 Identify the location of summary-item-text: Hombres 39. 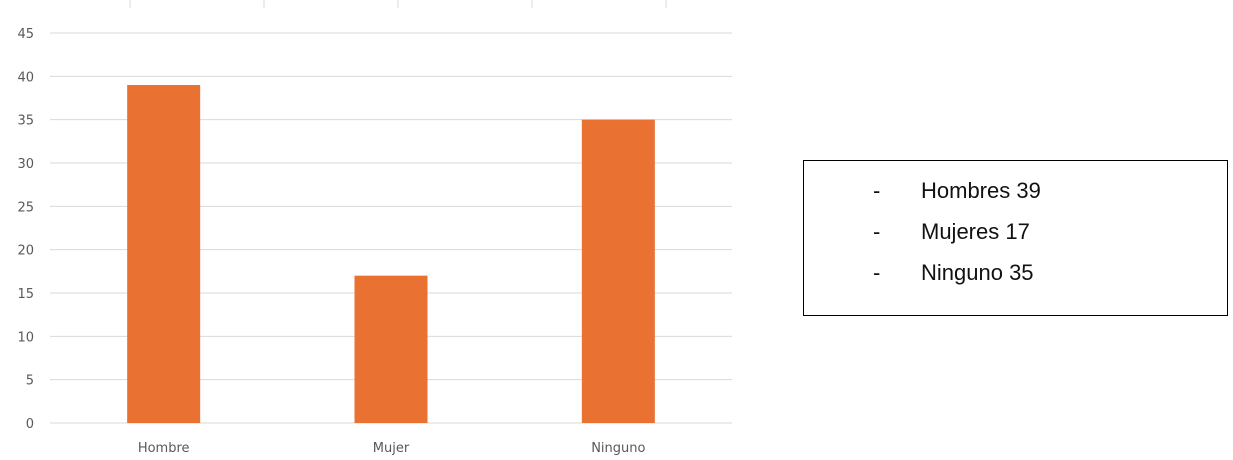
(981, 190).